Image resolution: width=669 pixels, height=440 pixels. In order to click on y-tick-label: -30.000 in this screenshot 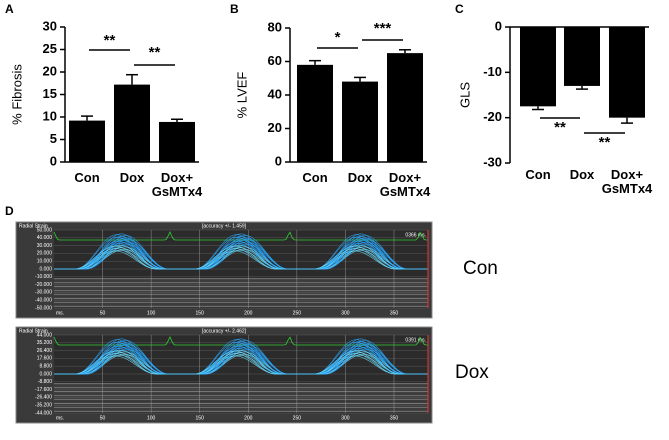, I will do `click(43, 293)`.